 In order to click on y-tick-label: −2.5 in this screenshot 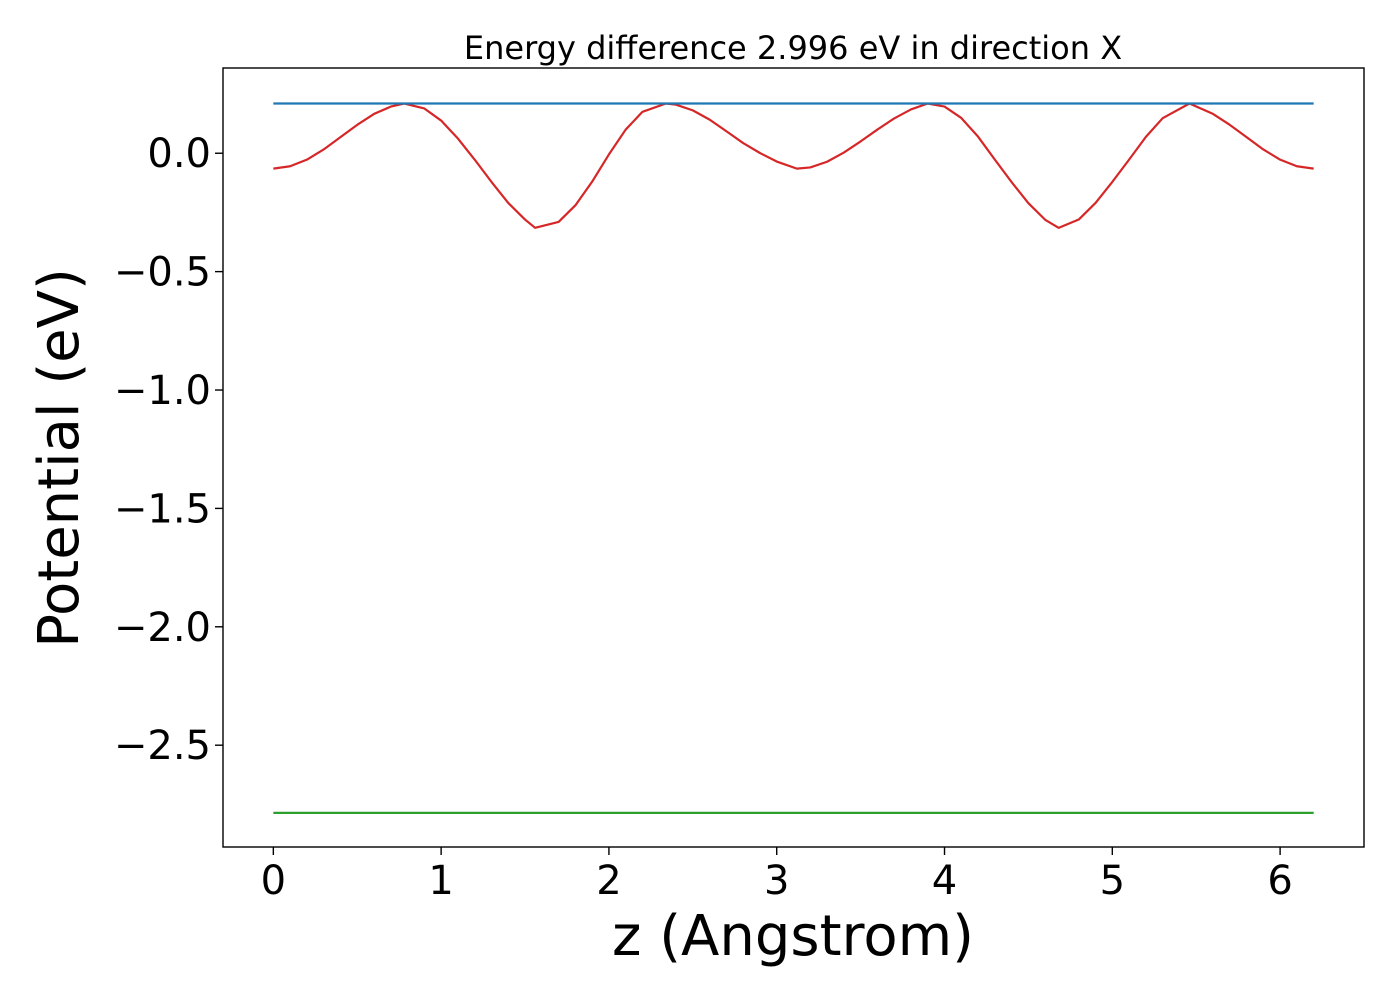, I will do `click(162, 746)`.